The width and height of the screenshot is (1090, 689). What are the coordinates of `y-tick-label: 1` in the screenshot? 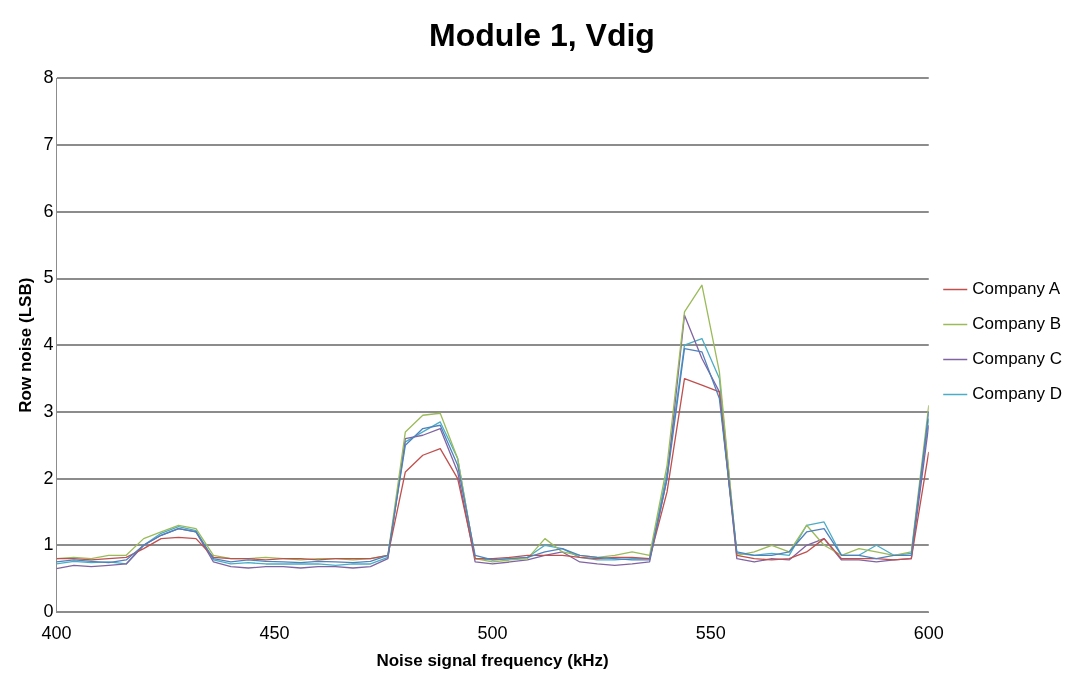 It's located at (48, 544).